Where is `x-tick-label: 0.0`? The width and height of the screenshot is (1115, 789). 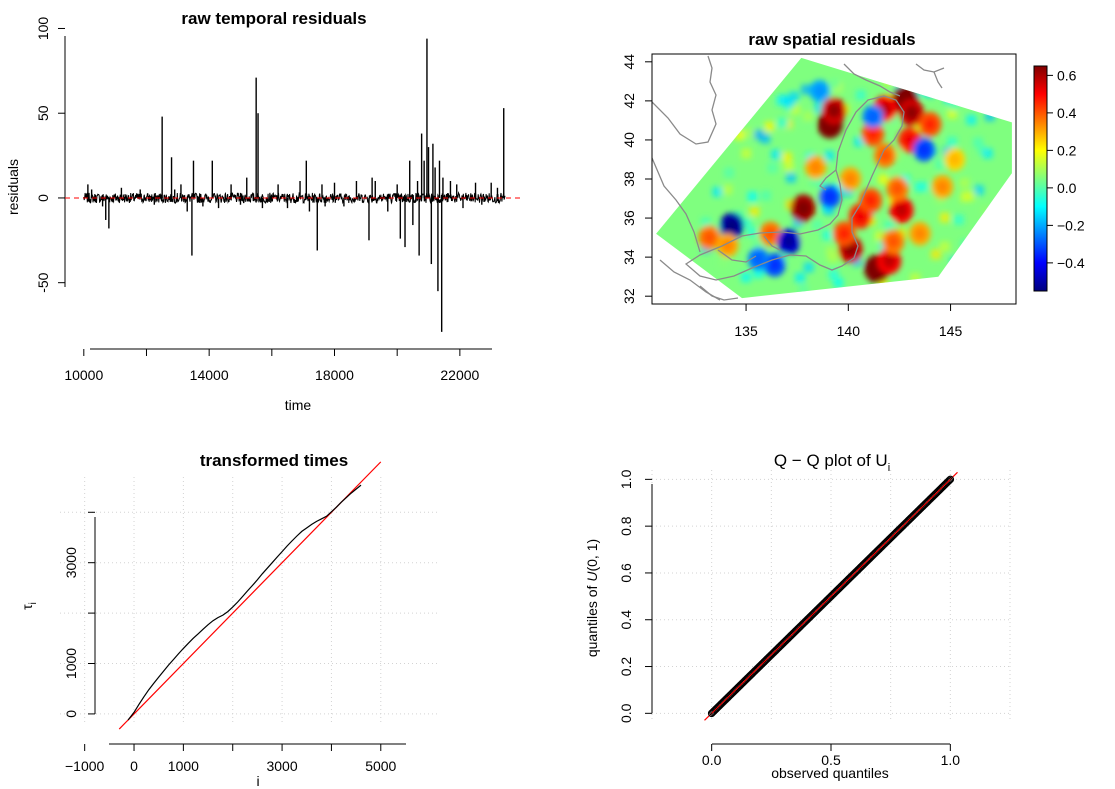
x-tick-label: 0.0 is located at coordinates (712, 760).